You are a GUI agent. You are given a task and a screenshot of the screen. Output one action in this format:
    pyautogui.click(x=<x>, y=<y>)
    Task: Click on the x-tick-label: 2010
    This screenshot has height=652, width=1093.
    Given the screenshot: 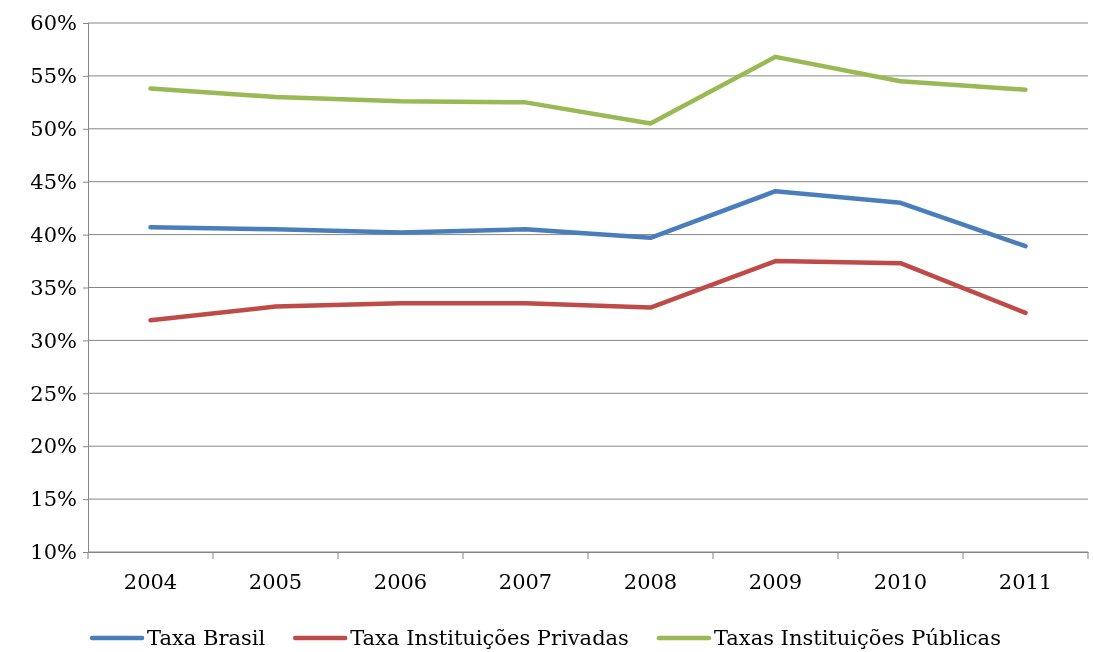 What is the action you would take?
    pyautogui.click(x=900, y=581)
    